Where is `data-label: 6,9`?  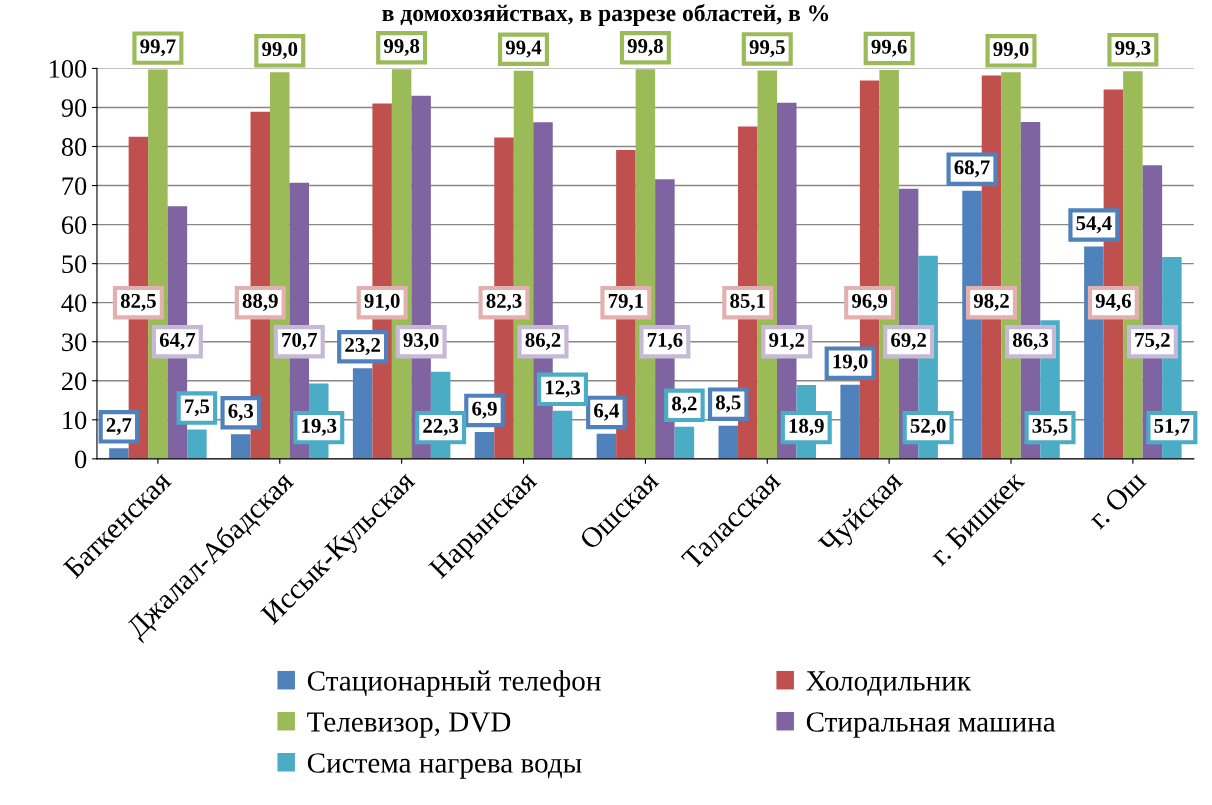 data-label: 6,9 is located at coordinates (484, 410).